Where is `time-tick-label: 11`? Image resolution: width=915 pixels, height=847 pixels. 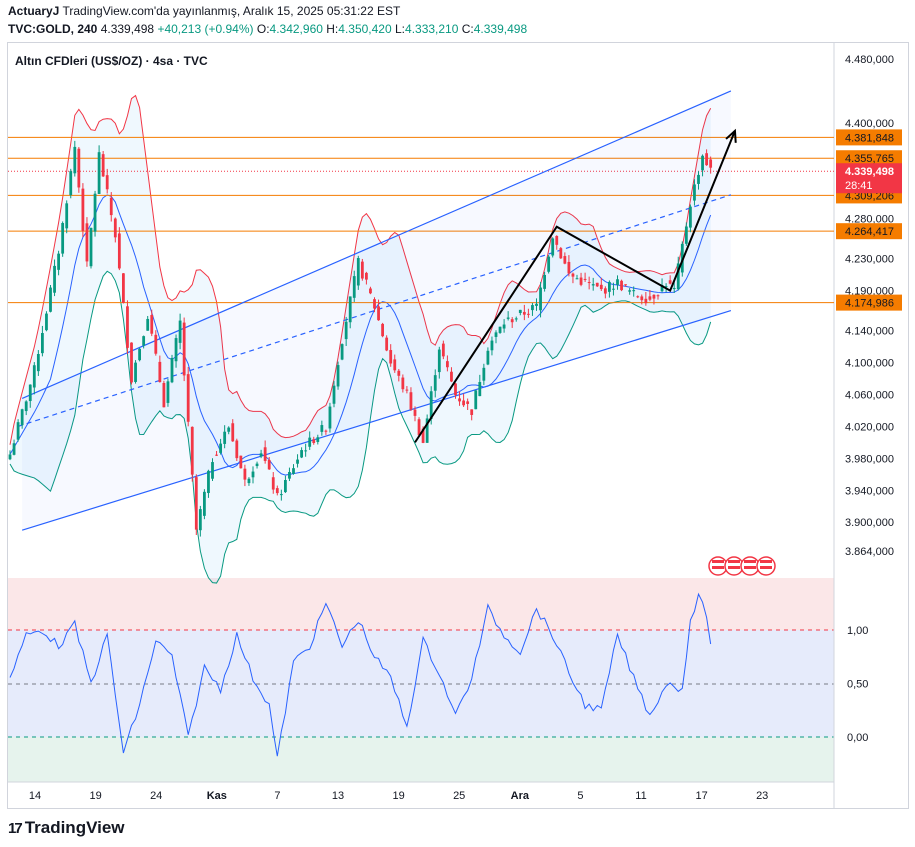
time-tick-label: 11 is located at coordinates (640, 796).